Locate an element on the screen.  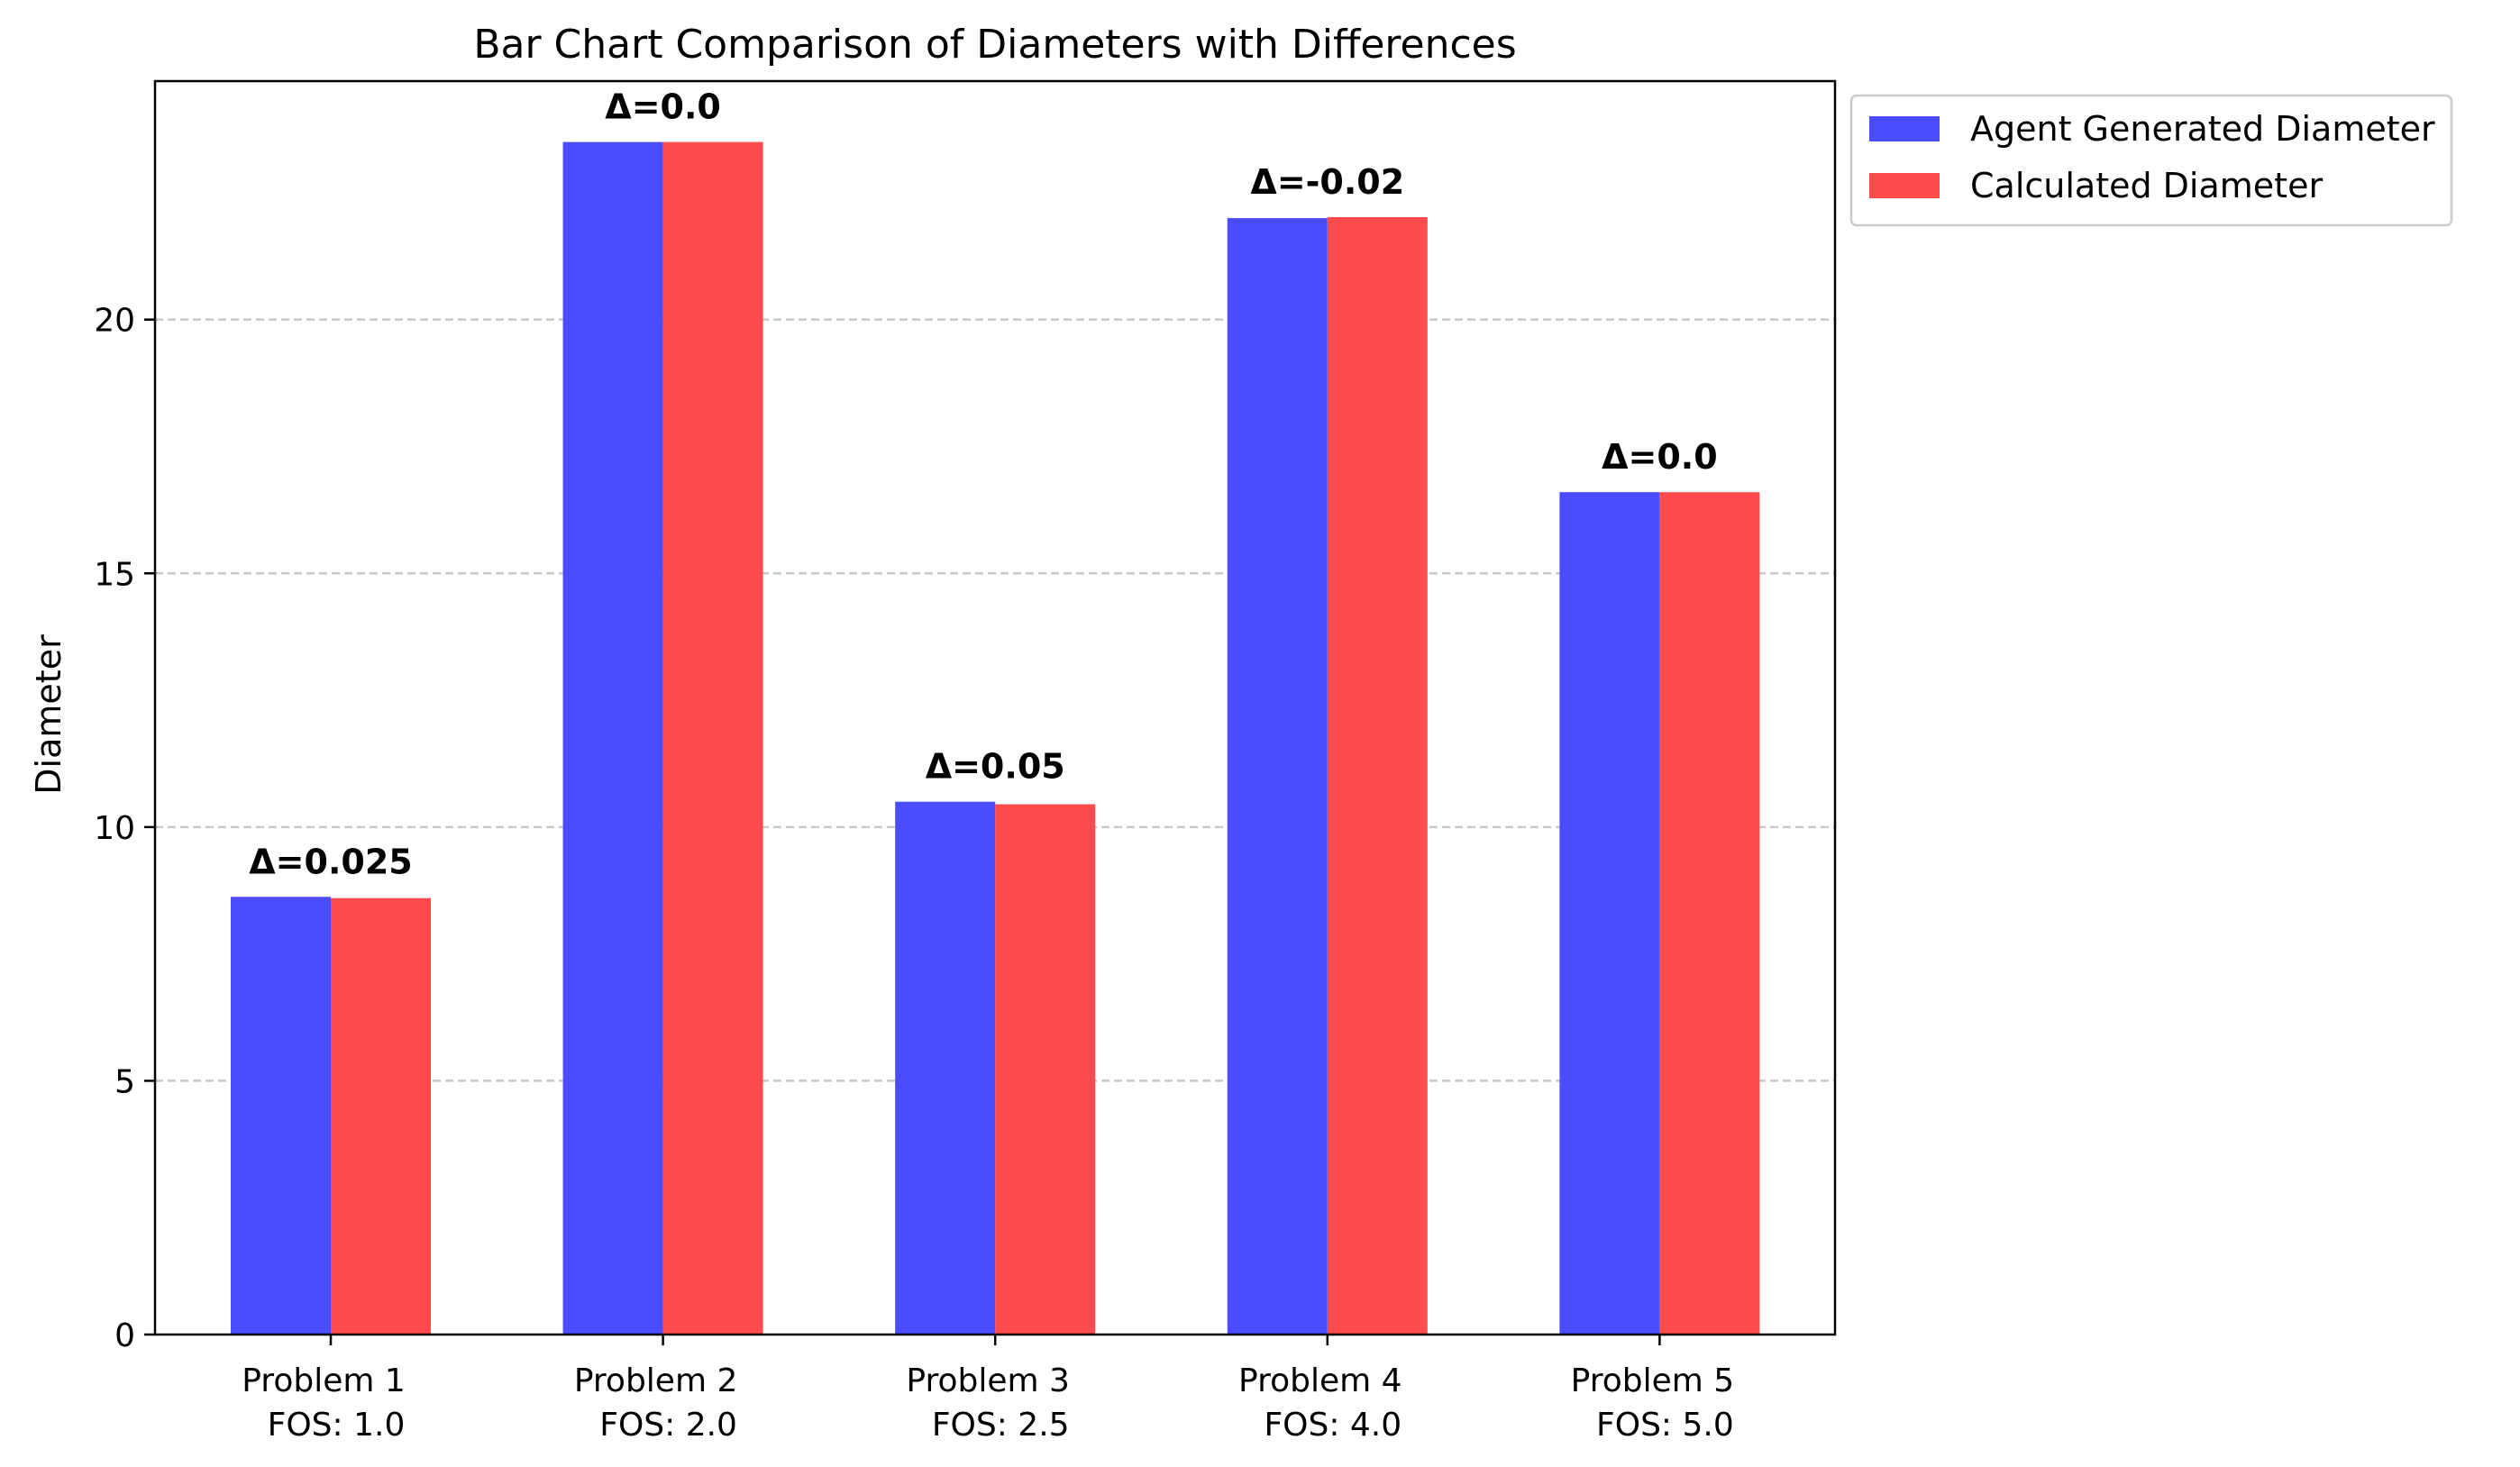
y-axis: 0 5 10 15 20 is located at coordinates (125, 828).